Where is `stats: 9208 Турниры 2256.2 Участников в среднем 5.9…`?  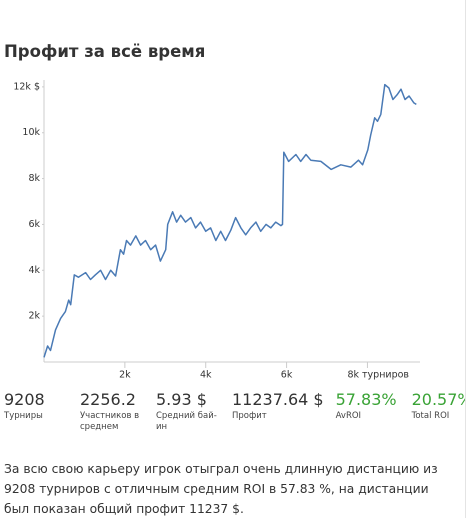
stats: 9208 Турниры 2256.2 Участников в среднем 5.9… is located at coordinates (234, 411).